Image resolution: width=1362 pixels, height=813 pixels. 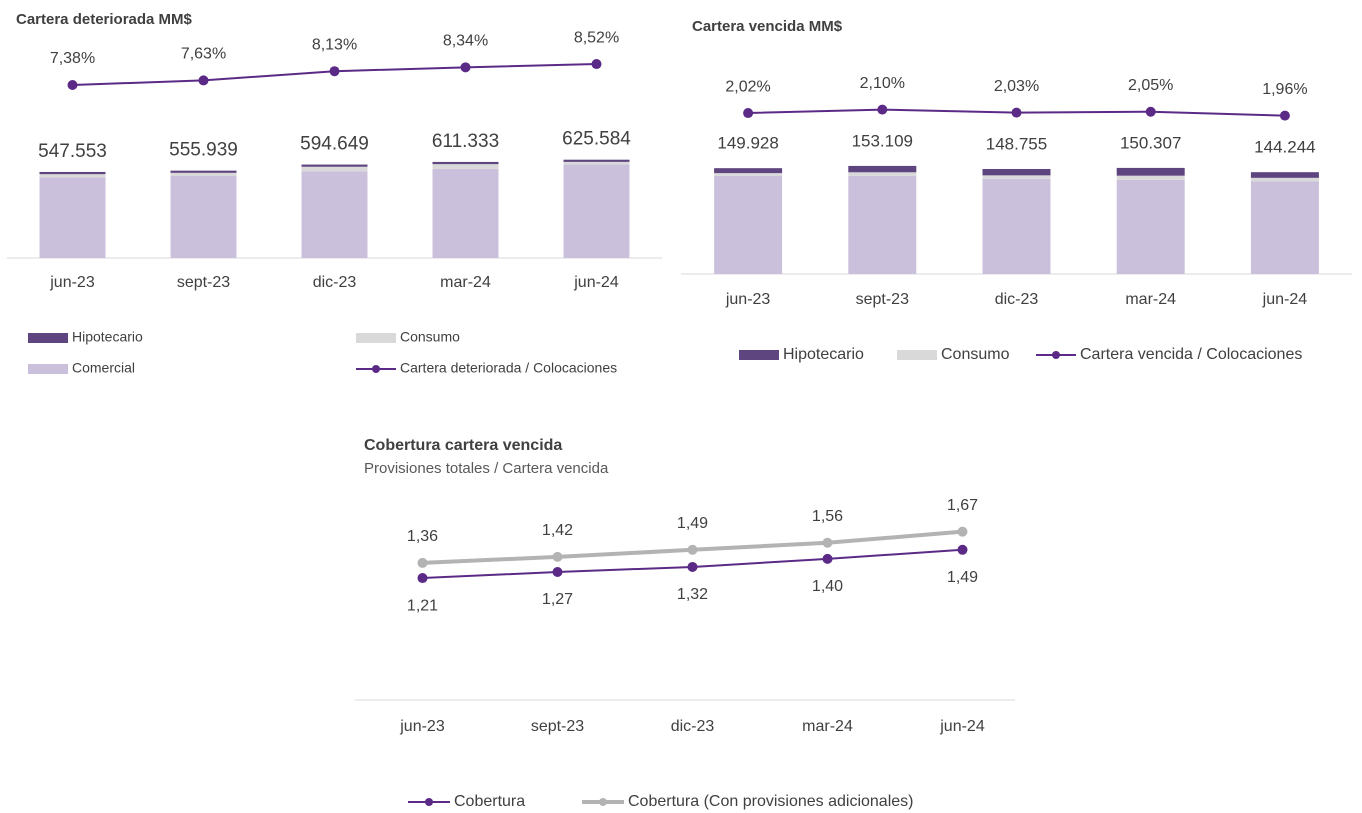 What do you see at coordinates (486, 468) in the screenshot?
I see `chart-subtitle: Provisiones totales / Cartera vencida` at bounding box center [486, 468].